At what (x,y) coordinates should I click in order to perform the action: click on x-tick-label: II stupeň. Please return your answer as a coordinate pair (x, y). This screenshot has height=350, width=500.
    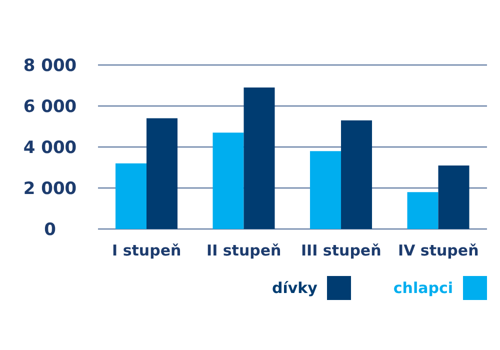
    Looking at the image, I should click on (244, 251).